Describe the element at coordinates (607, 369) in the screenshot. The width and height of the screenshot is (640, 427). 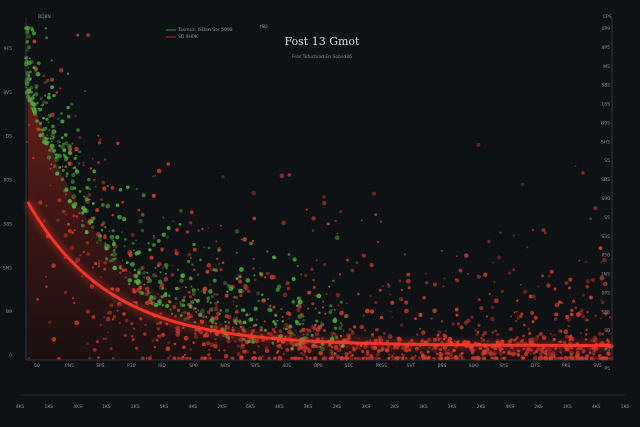
I see `y-tick-label-right: P5` at that location.